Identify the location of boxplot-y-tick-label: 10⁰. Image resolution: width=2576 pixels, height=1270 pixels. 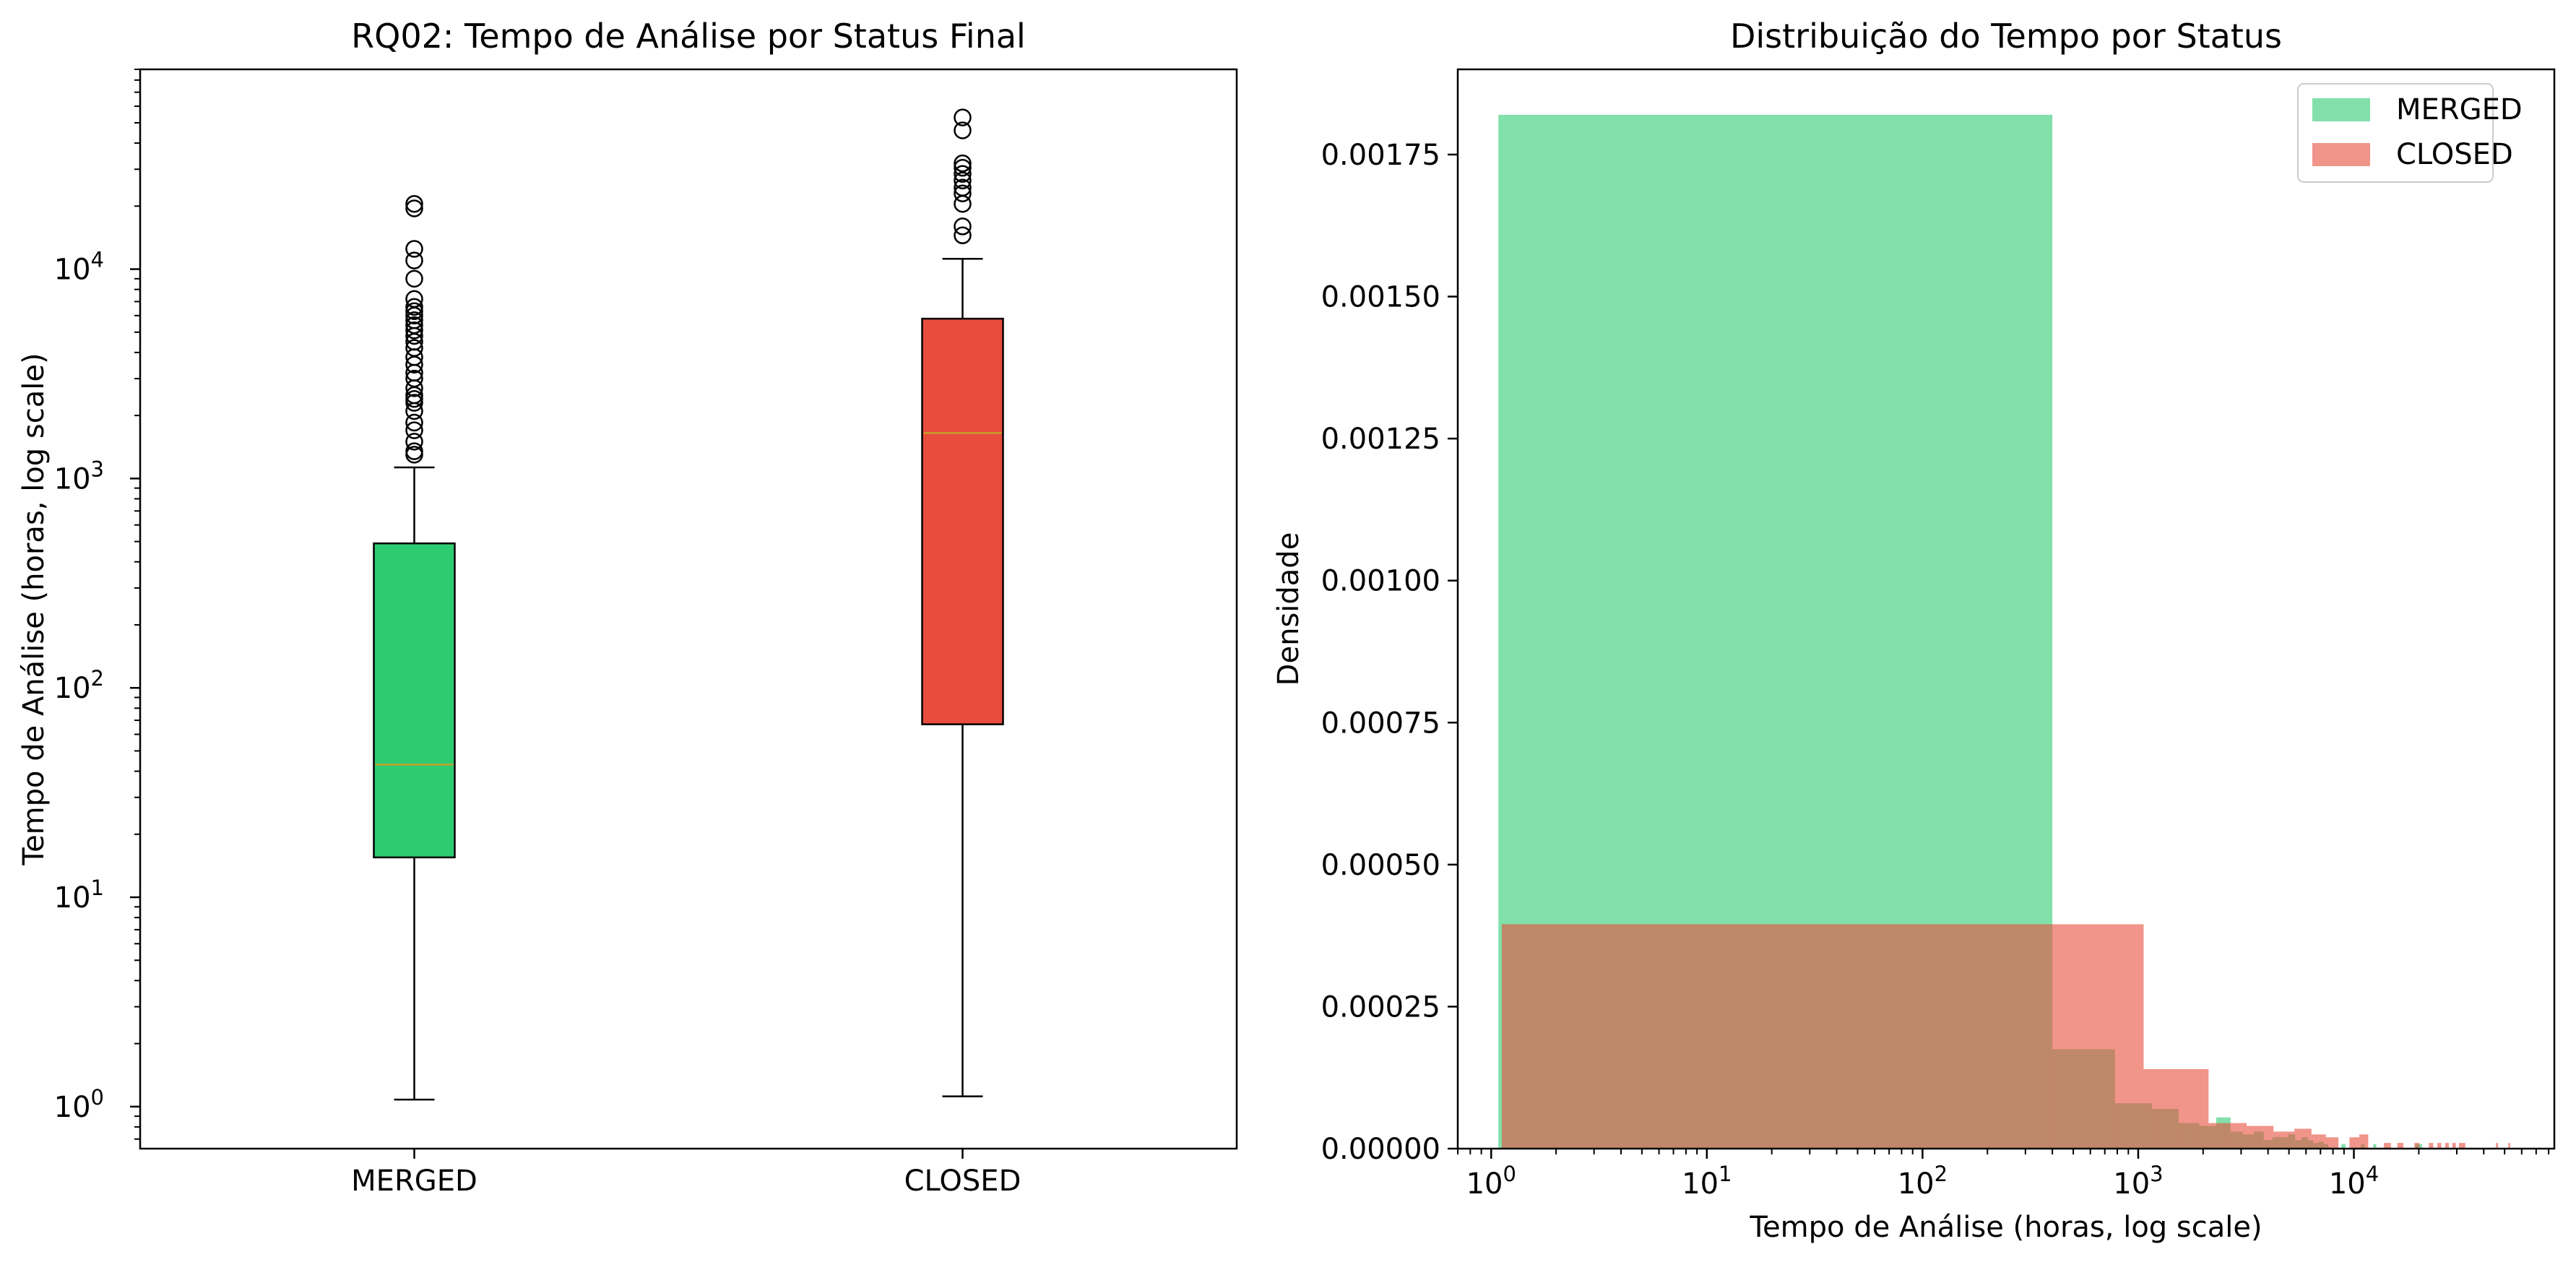
(79, 1104).